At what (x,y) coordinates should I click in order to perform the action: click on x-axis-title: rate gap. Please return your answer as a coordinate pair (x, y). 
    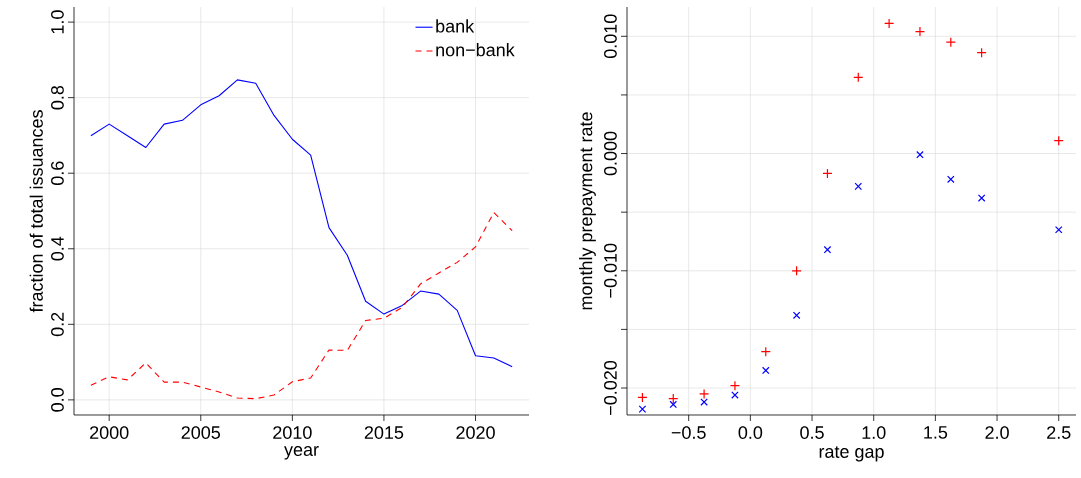
    Looking at the image, I should click on (851, 454).